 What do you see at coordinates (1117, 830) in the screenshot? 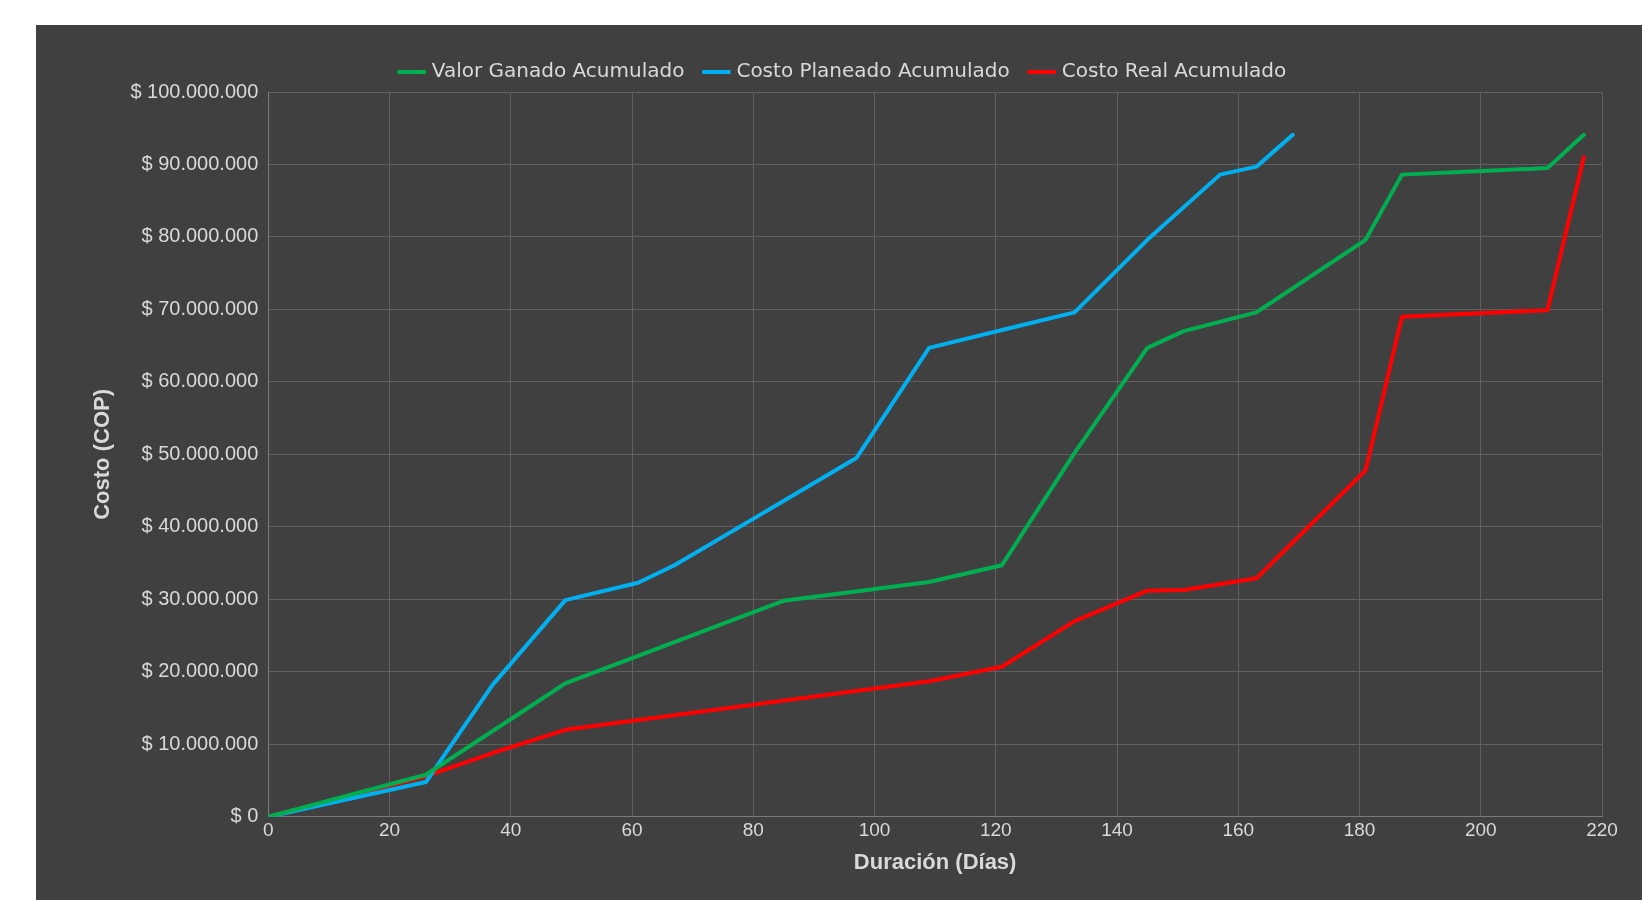
I see `x-tick-label: 140` at bounding box center [1117, 830].